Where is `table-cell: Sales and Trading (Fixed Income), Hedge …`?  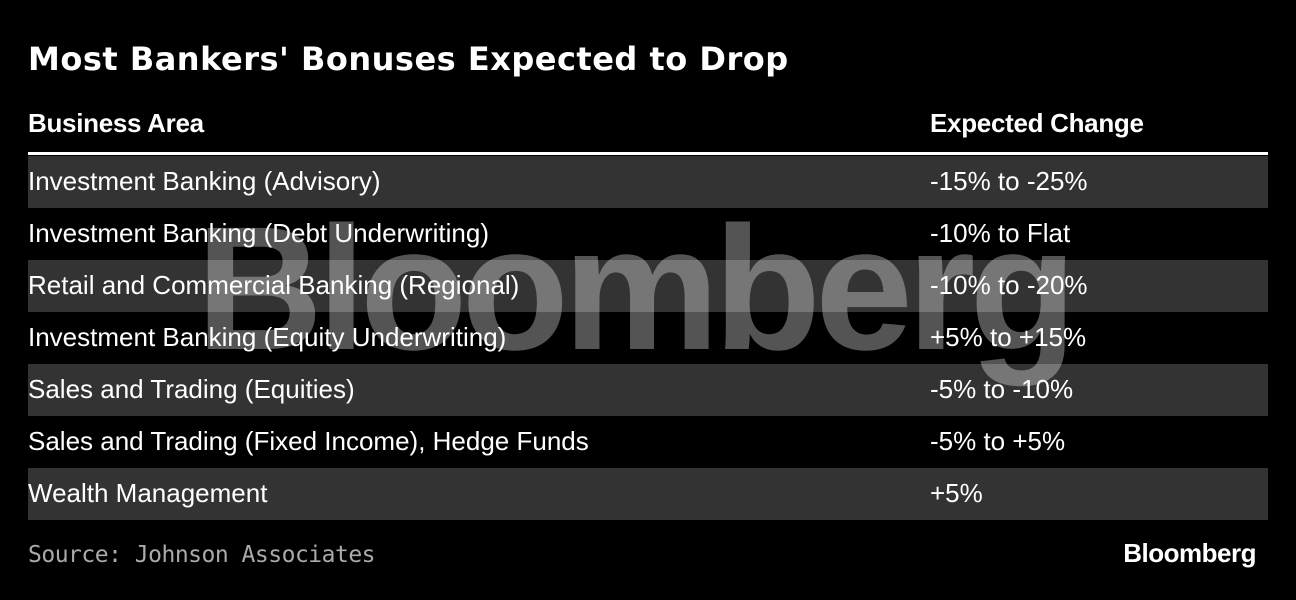 table-cell: Sales and Trading (Fixed Income), Hedge … is located at coordinates (308, 441).